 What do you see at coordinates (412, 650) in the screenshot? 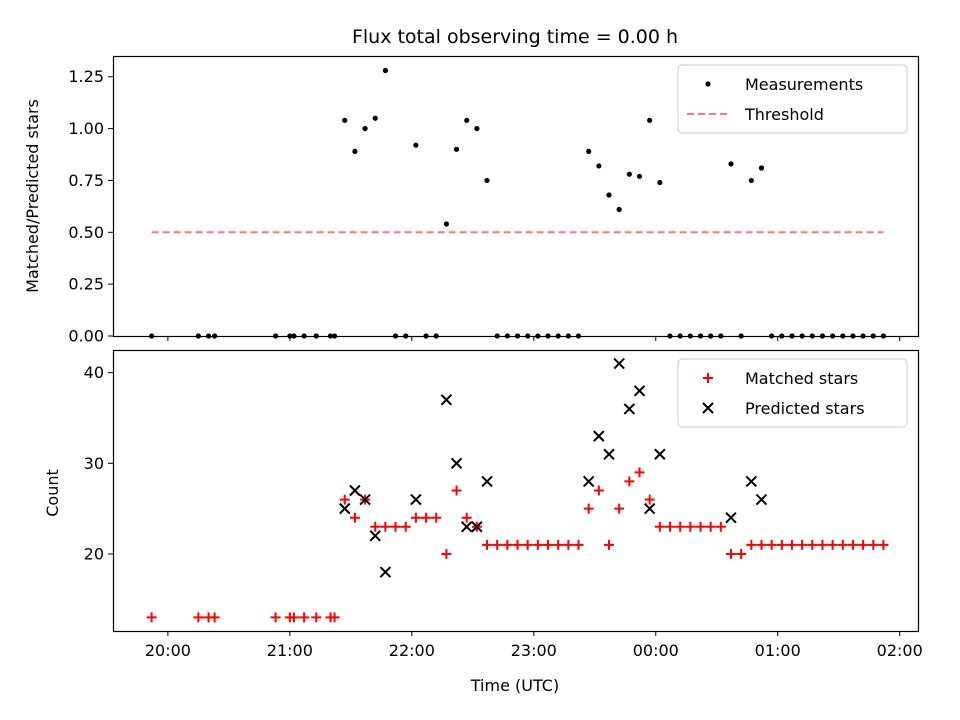
I see `x-tick-label: 22:00` at bounding box center [412, 650].